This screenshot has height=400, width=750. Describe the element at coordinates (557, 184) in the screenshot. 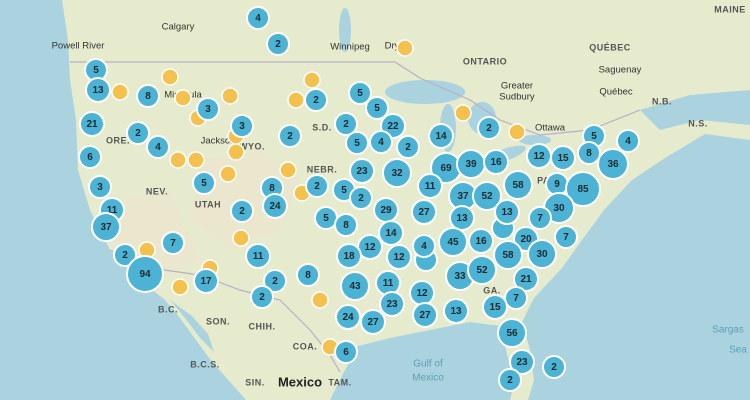

I see `cluster: 9` at that location.